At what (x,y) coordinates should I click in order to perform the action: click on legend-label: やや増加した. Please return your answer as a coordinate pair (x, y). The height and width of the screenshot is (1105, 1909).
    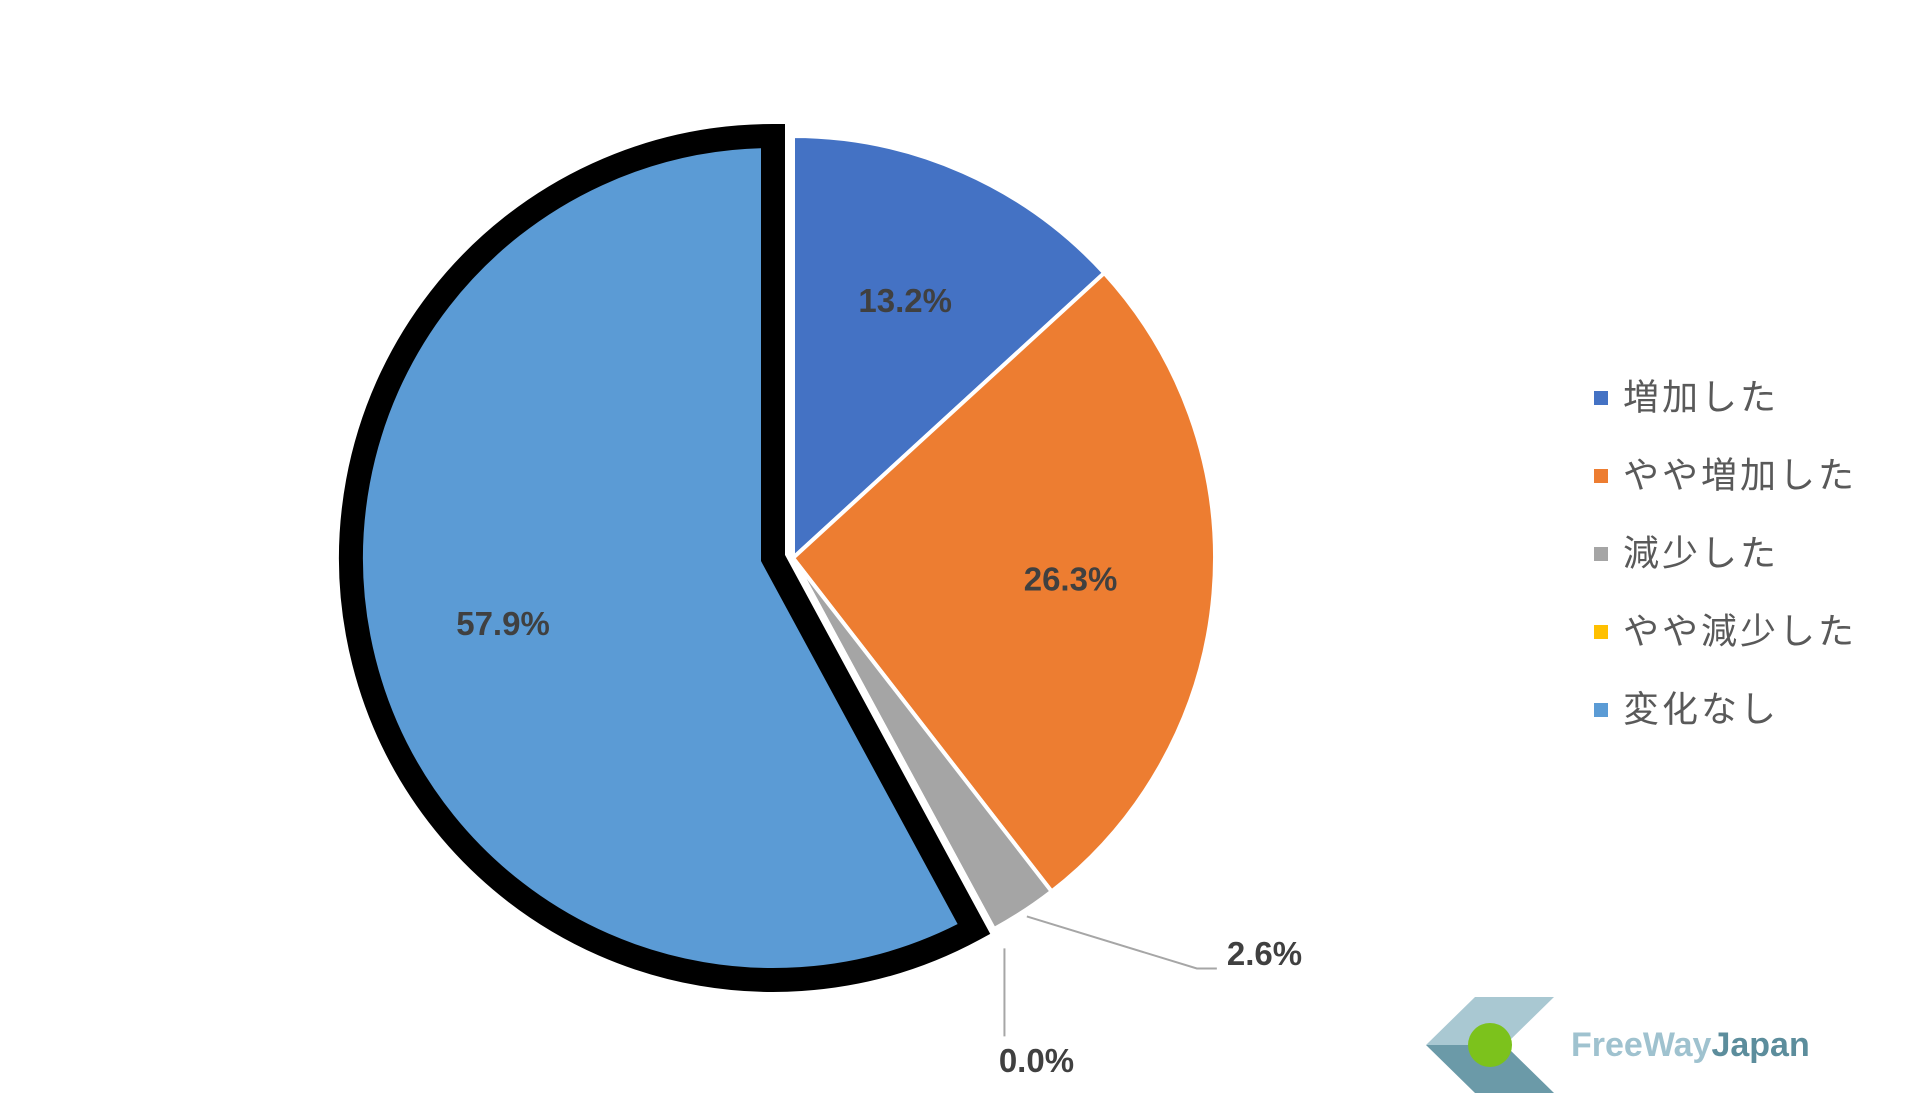
    Looking at the image, I should click on (1740, 475).